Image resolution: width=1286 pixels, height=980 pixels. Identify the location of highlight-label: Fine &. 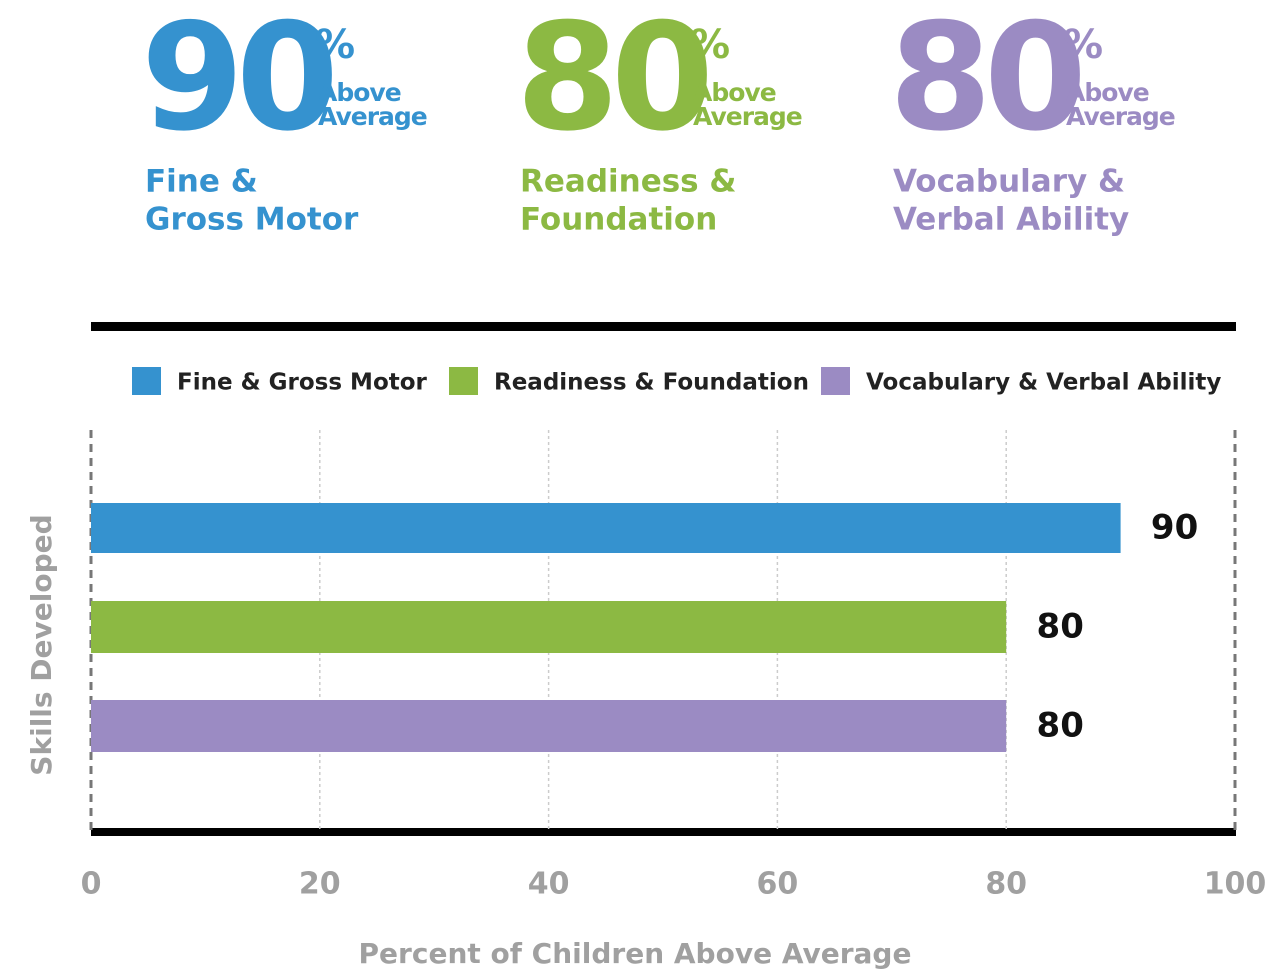
(201, 182).